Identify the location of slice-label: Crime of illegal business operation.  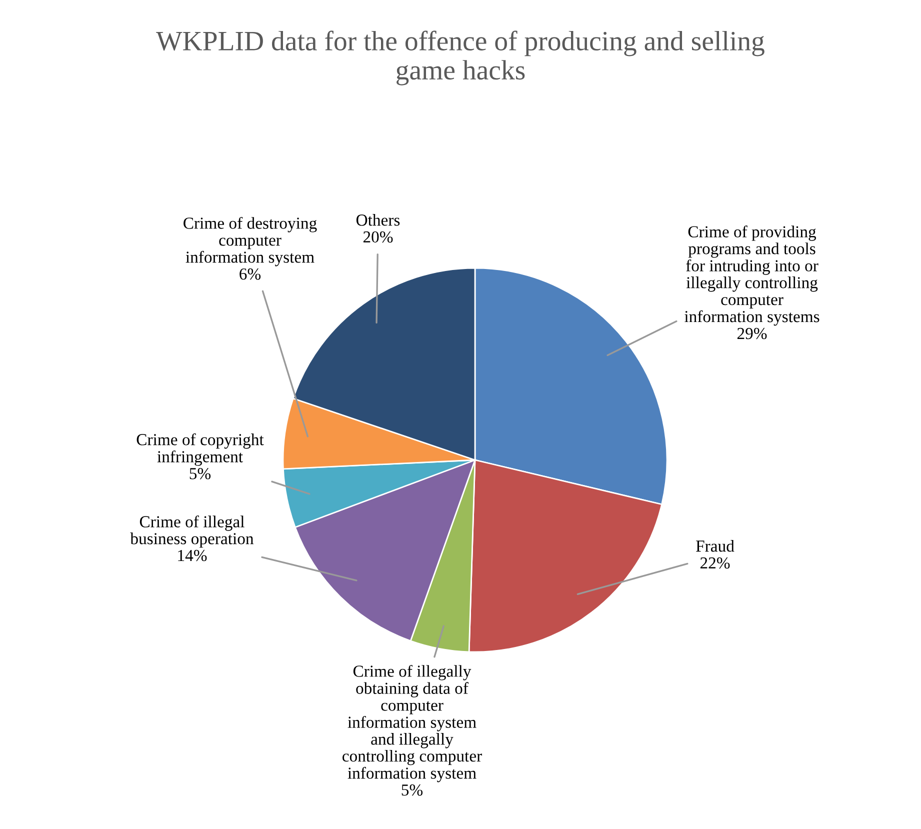
(192, 531).